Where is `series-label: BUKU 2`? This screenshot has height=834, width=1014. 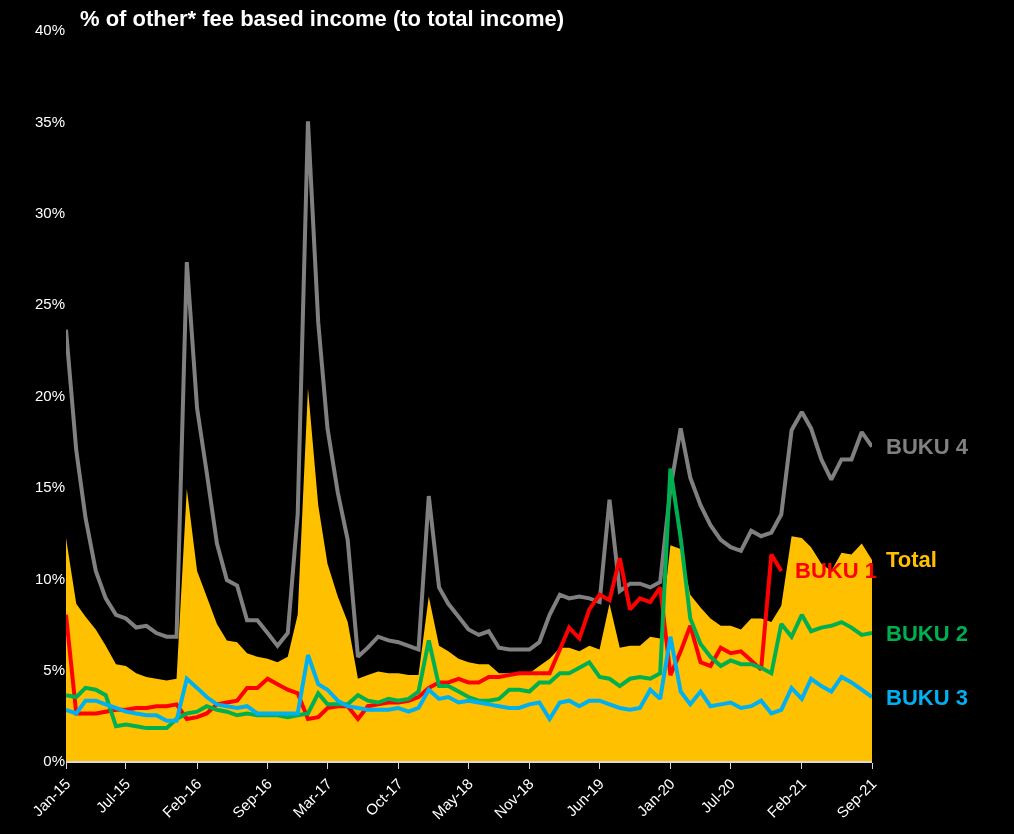
series-label: BUKU 2 is located at coordinates (927, 633).